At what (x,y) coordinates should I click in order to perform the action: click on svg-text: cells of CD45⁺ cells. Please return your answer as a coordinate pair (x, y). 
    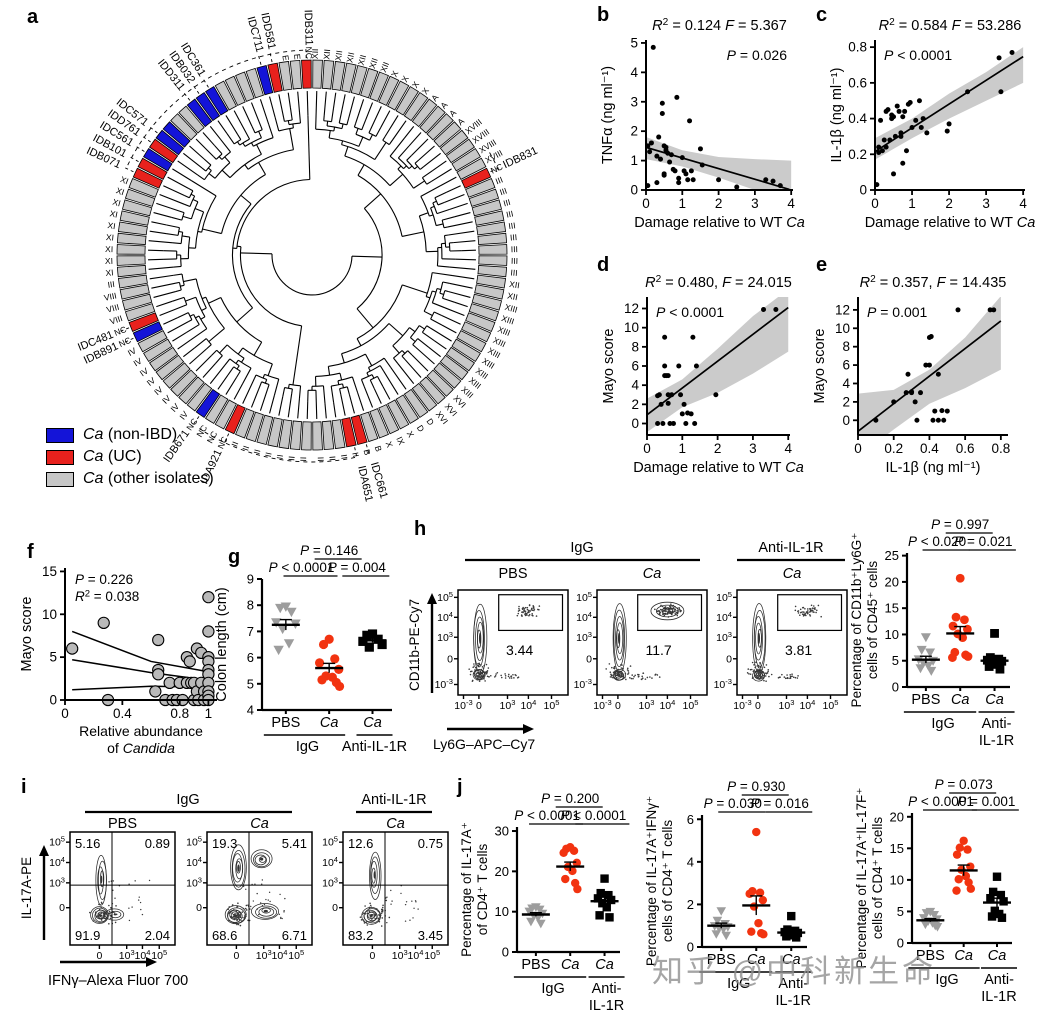
    Looking at the image, I should click on (872, 620).